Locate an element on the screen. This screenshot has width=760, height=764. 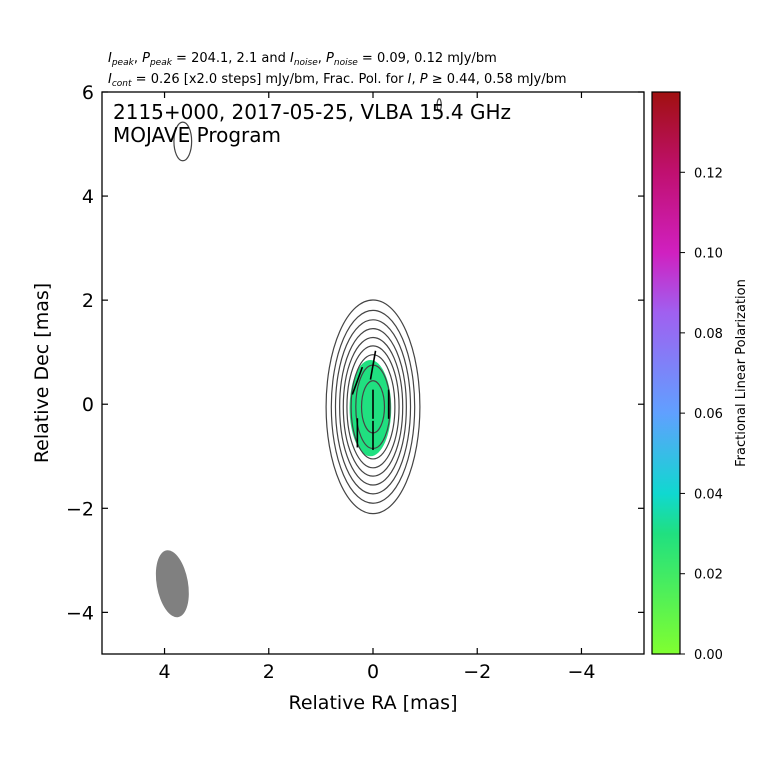
p-peak-subscript: peak is located at coordinates (161, 63).